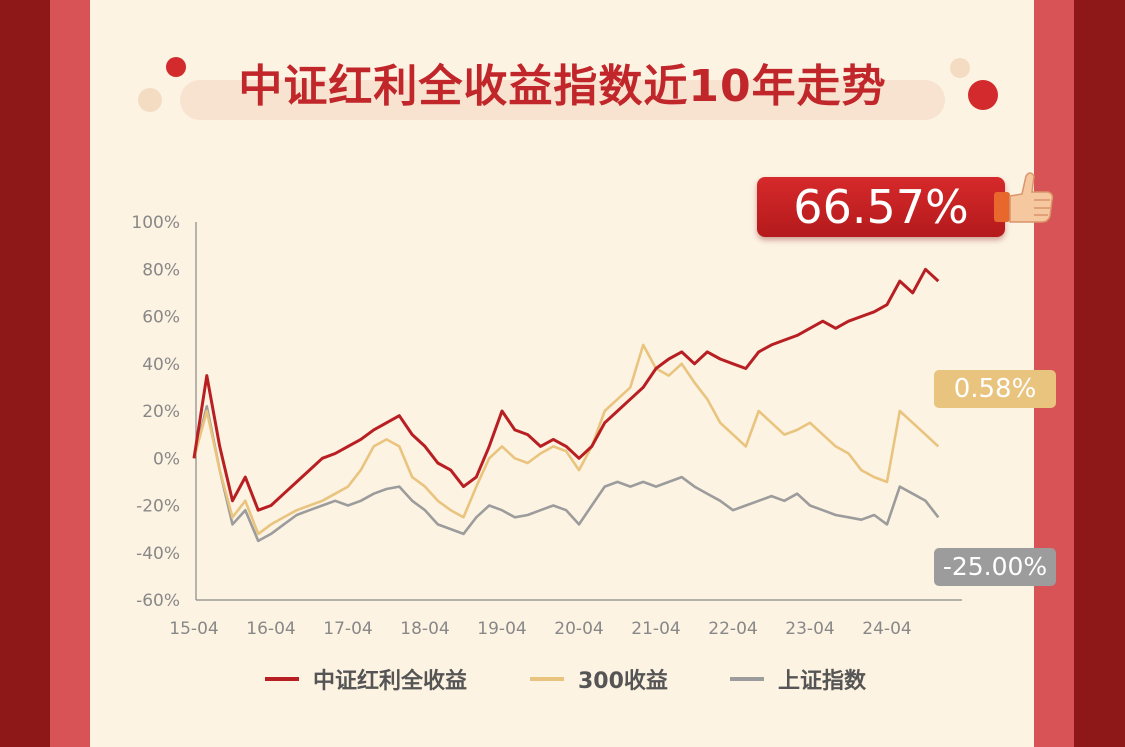 This screenshot has height=747, width=1125. What do you see at coordinates (161, 318) in the screenshot?
I see `y-tick-label: 60%` at bounding box center [161, 318].